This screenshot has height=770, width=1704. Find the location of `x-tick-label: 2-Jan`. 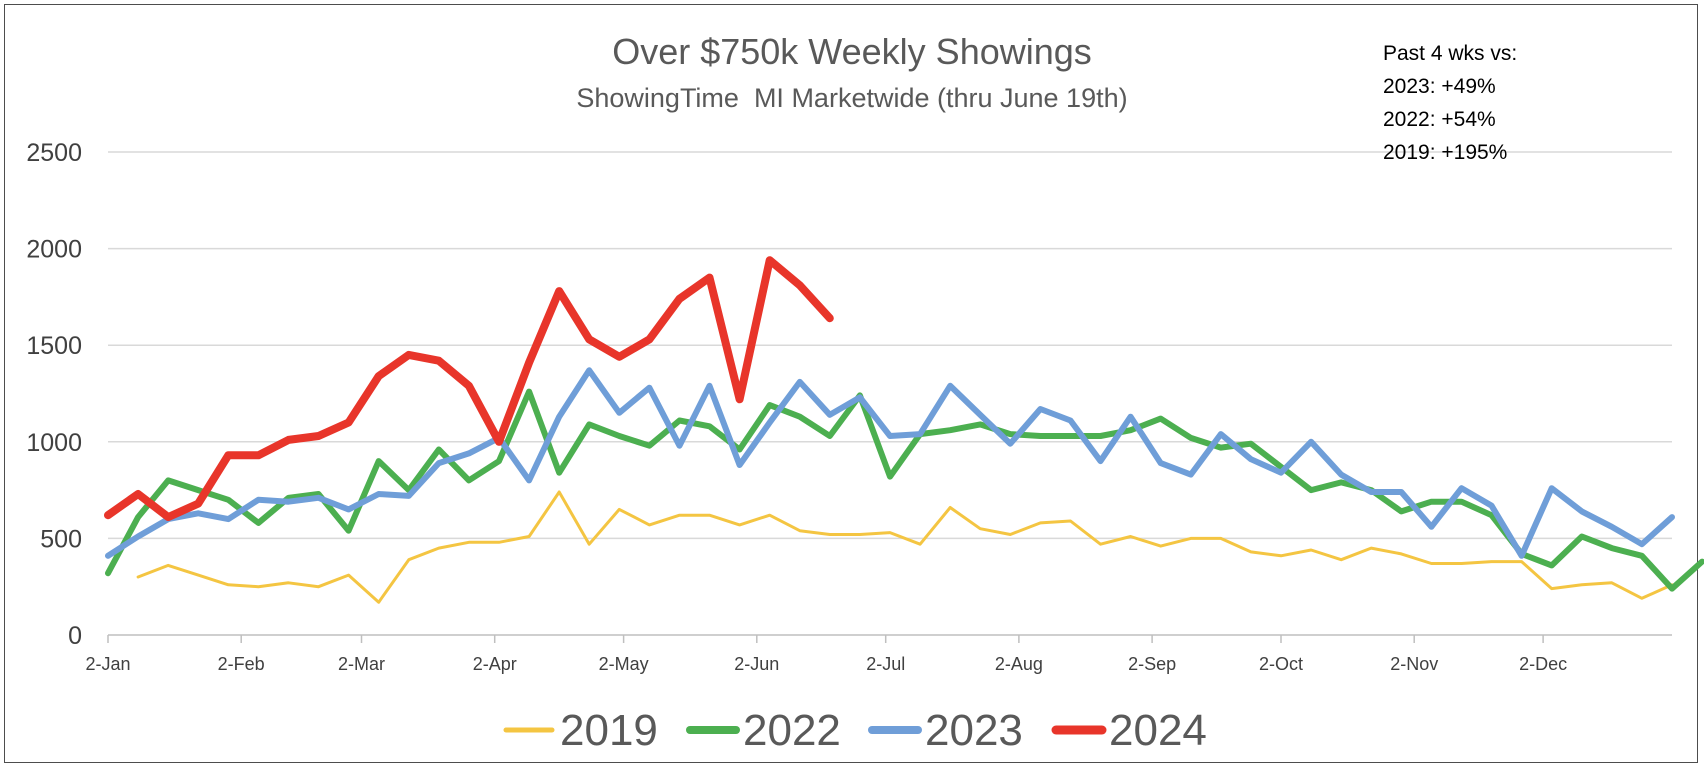

x-tick-label: 2-Jan is located at coordinates (107, 664).